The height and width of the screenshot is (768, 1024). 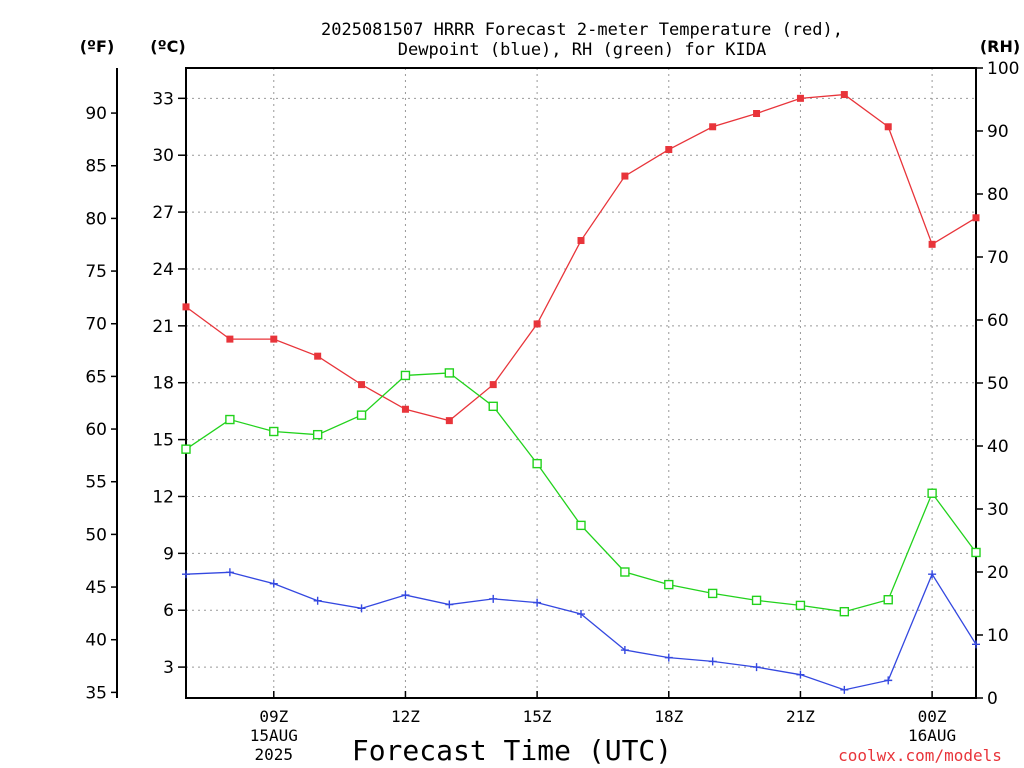 What do you see at coordinates (96, 114) in the screenshot?
I see `fahrenheit-tick-label: 90` at bounding box center [96, 114].